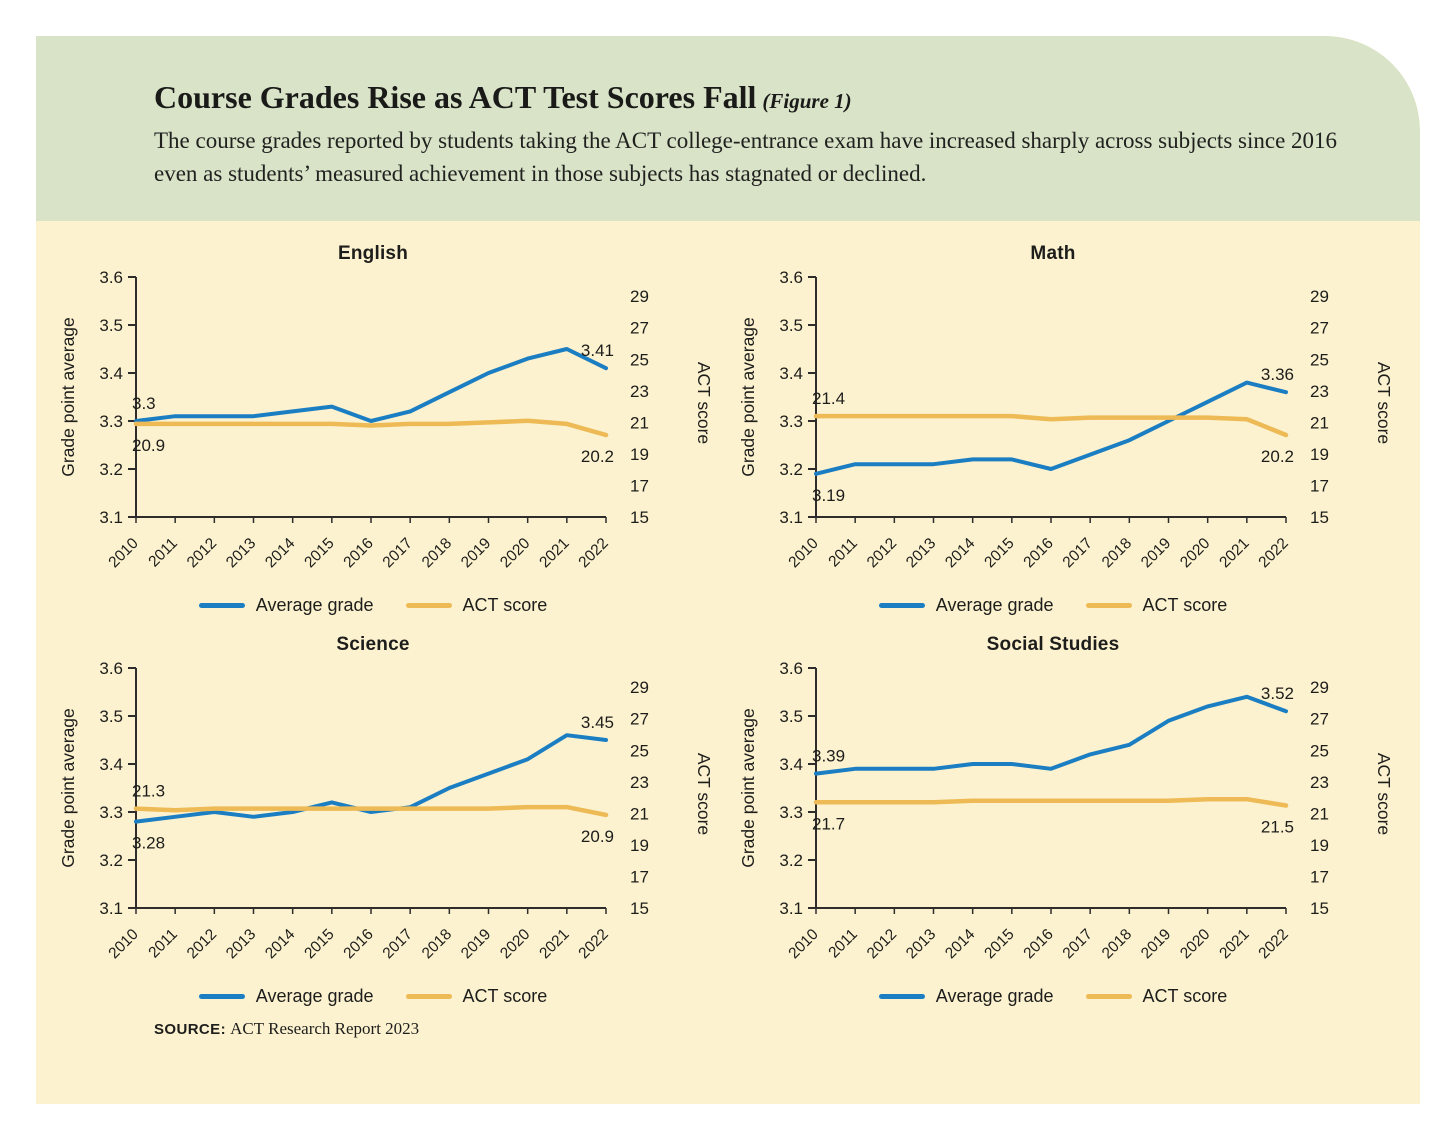  What do you see at coordinates (372, 253) in the screenshot?
I see `chart-title-english: English` at bounding box center [372, 253].